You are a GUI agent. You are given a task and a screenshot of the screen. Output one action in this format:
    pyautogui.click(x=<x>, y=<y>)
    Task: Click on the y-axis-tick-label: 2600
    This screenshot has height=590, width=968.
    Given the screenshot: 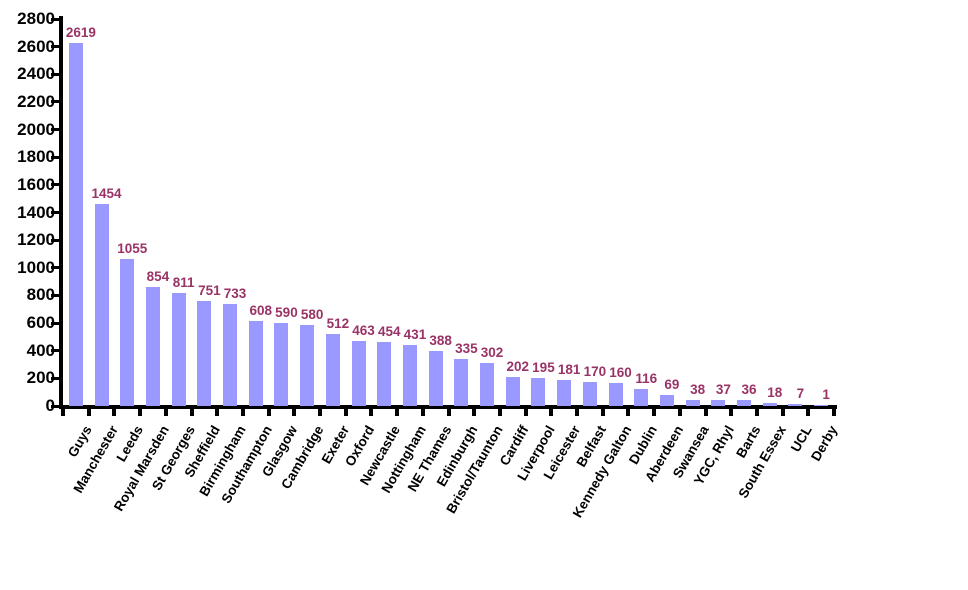 What is the action you would take?
    pyautogui.click(x=36, y=46)
    